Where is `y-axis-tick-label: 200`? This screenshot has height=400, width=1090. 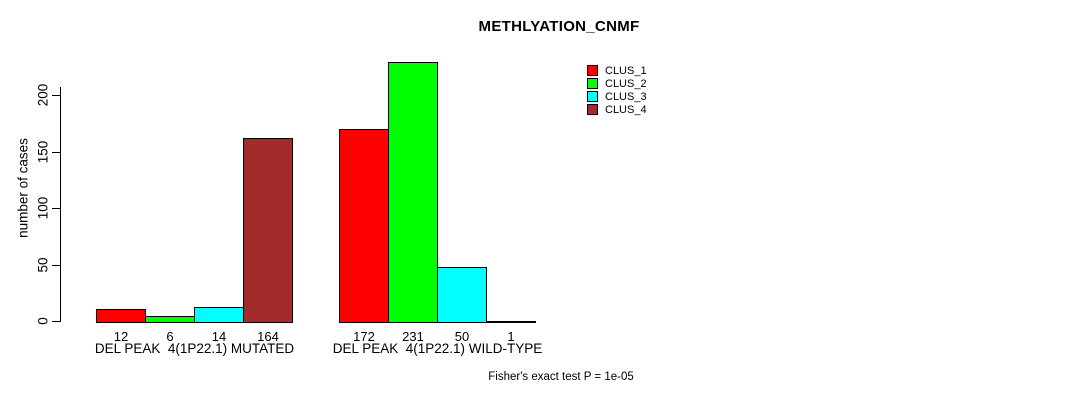
y-axis-tick-label: 200 is located at coordinates (43, 95).